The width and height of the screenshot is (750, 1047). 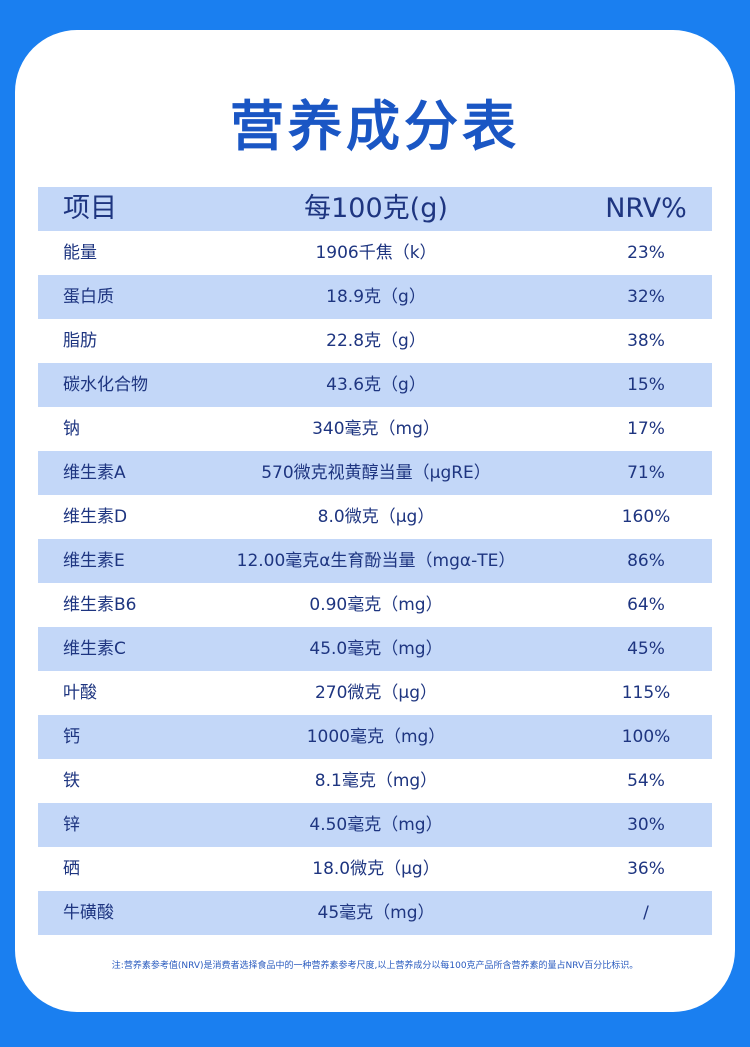 I want to click on table-row: 叶酸 270微克（μg） 115%, so click(x=375, y=693).